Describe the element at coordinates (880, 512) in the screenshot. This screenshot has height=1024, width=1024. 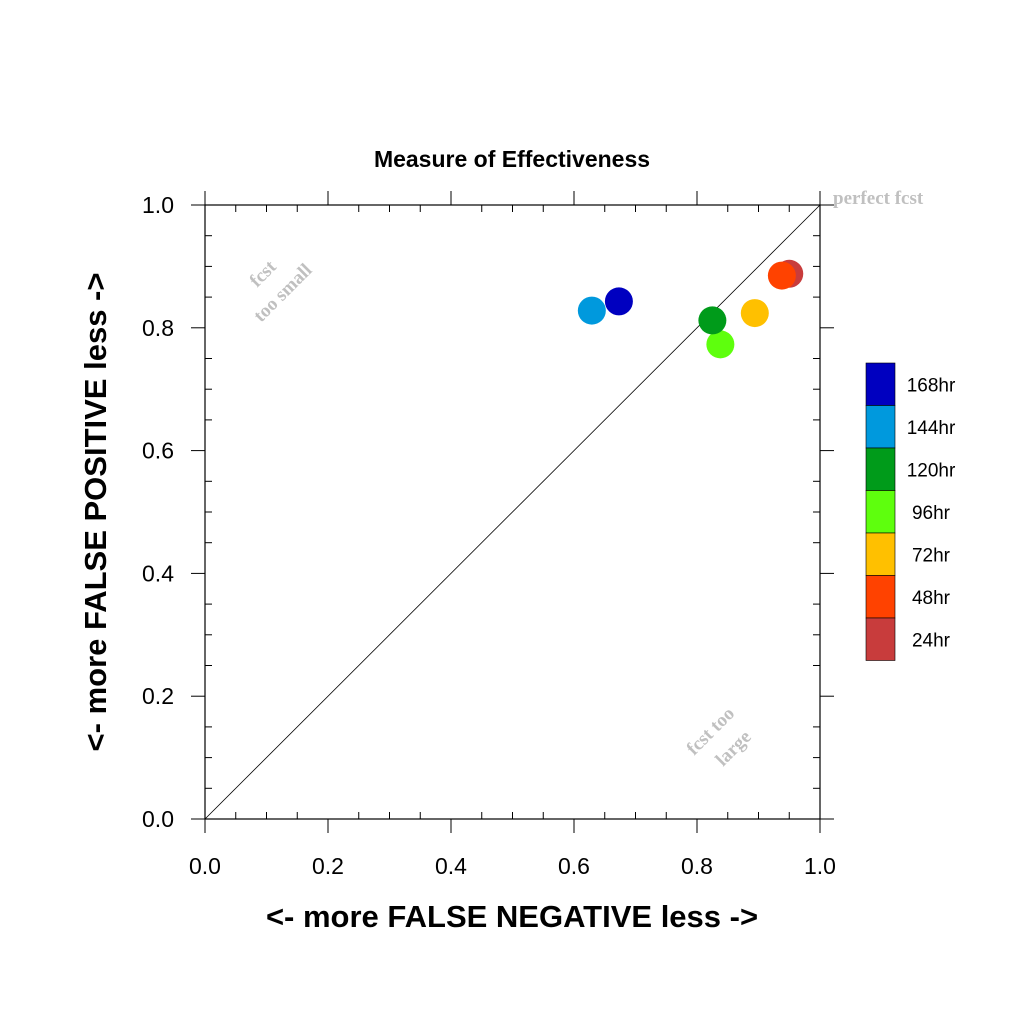
I see `legend-swatch-96hr` at that location.